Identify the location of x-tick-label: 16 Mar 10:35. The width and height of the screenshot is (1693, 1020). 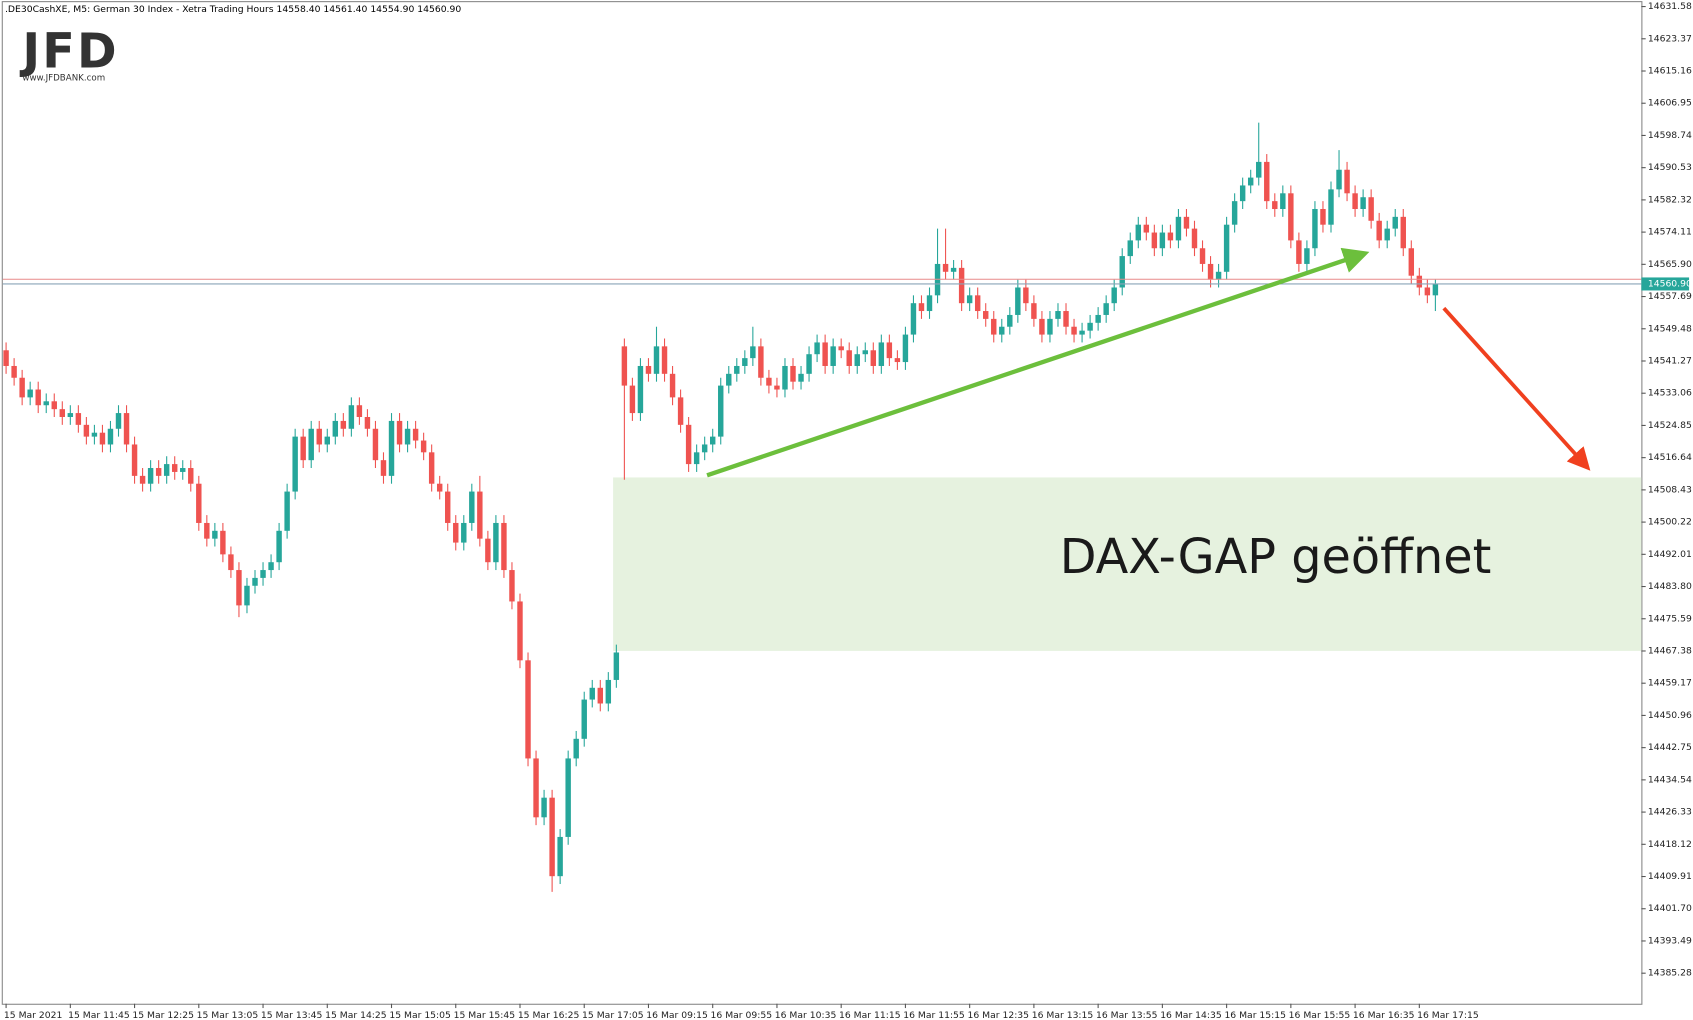
(806, 1015).